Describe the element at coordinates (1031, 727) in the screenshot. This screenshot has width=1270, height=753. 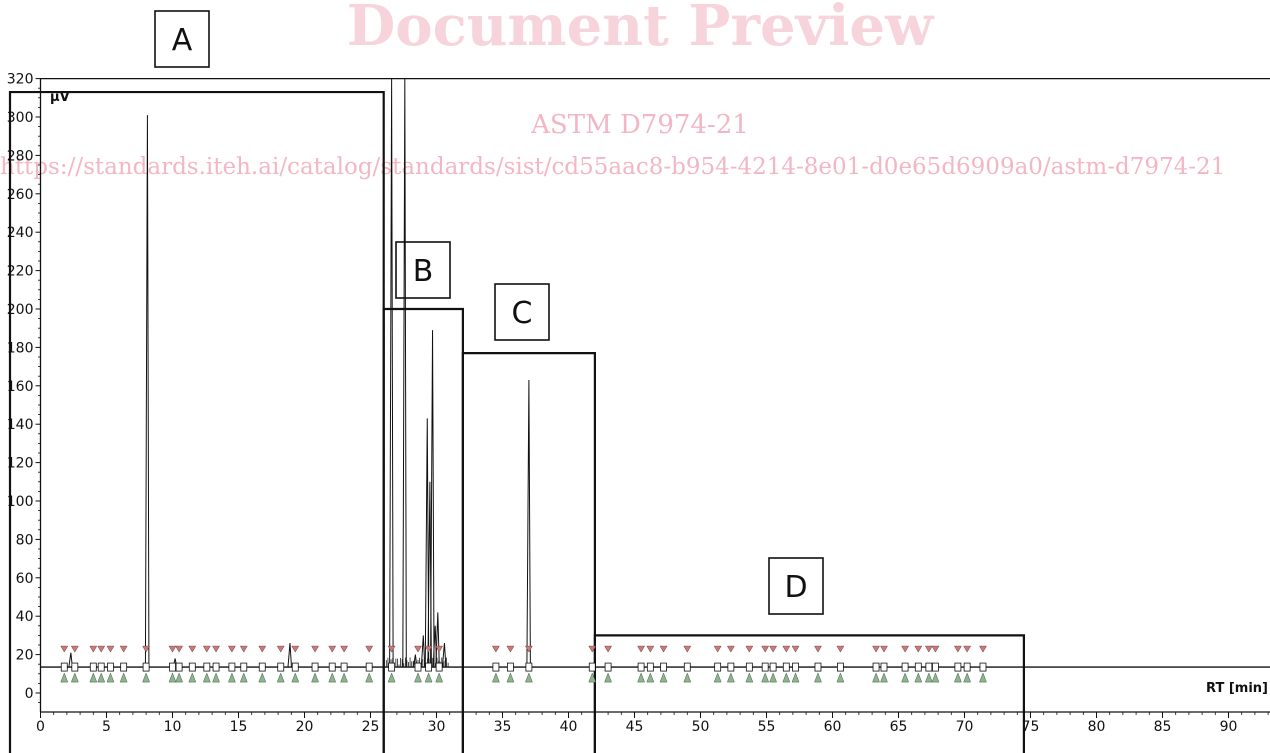
I see `x-tick-label: 75` at that location.